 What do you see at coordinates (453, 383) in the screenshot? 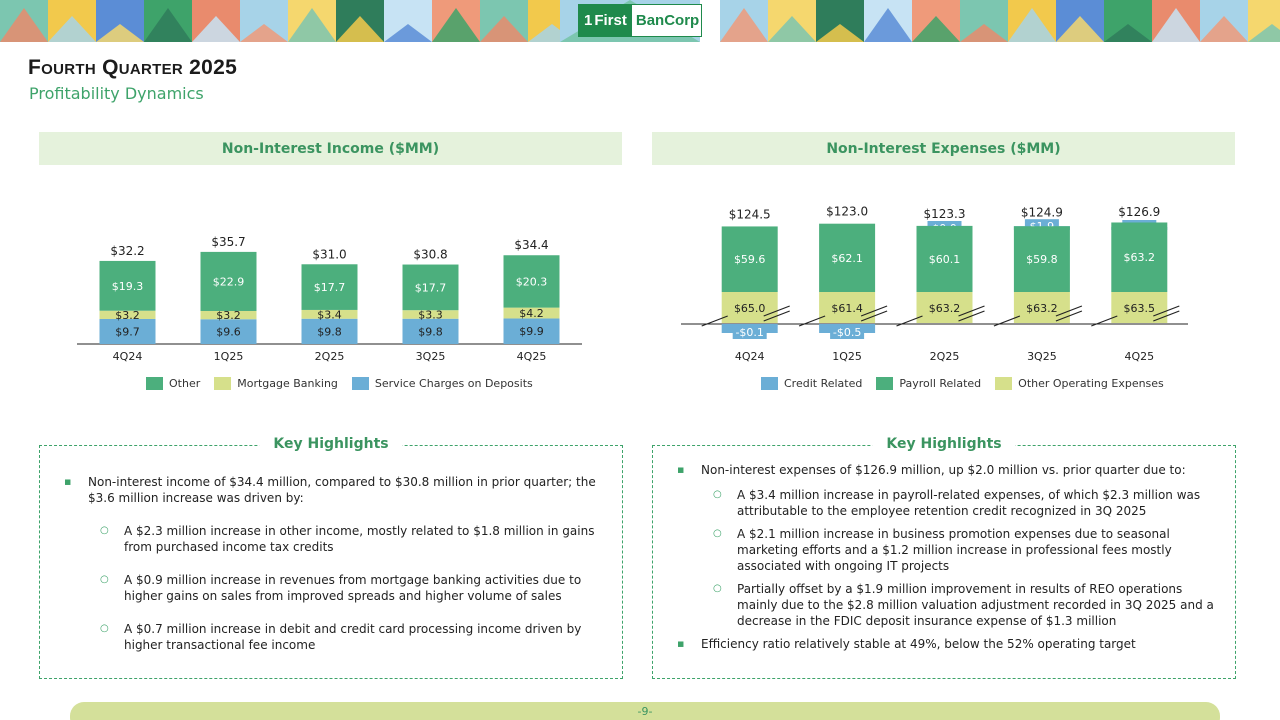
I see `legend-label: Service Charges on Deposits` at bounding box center [453, 383].